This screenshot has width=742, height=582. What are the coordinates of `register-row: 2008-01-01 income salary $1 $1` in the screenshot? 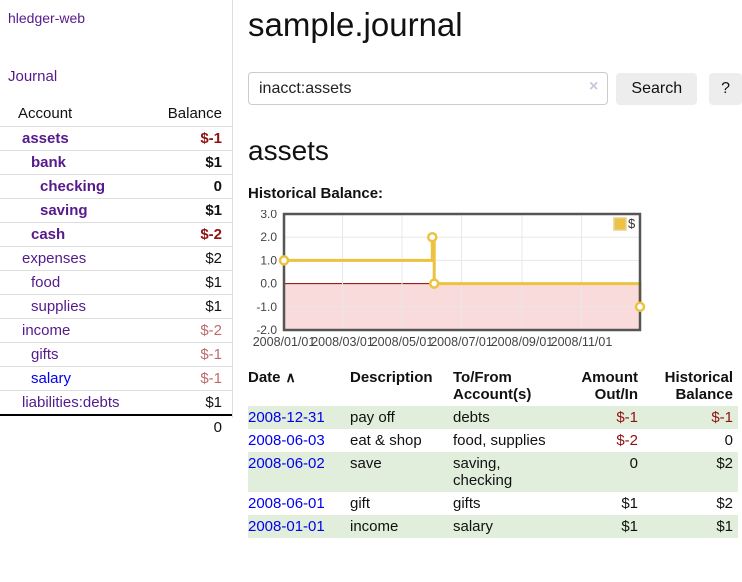 It's located at (493, 526).